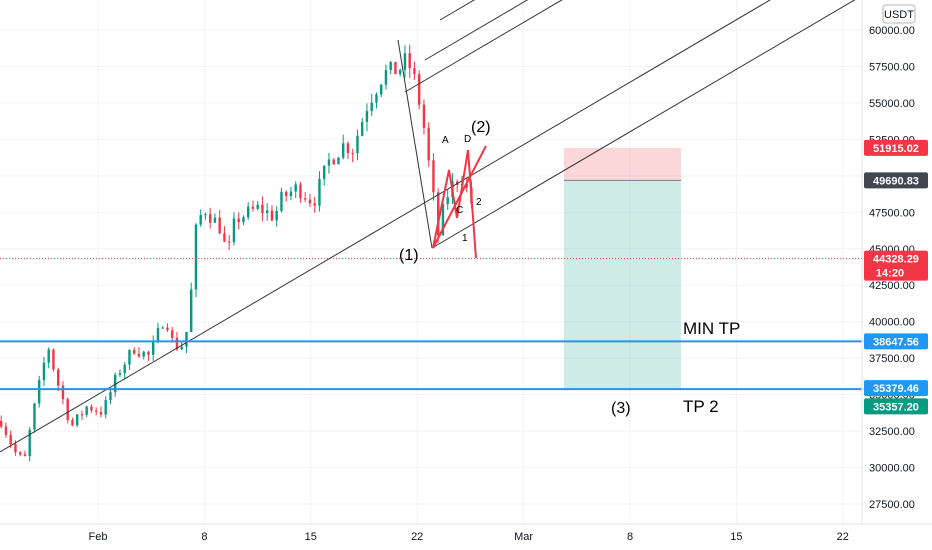 This screenshot has height=550, width=932. Describe the element at coordinates (311, 537) in the screenshot. I see `time-tick-label: 15` at that location.